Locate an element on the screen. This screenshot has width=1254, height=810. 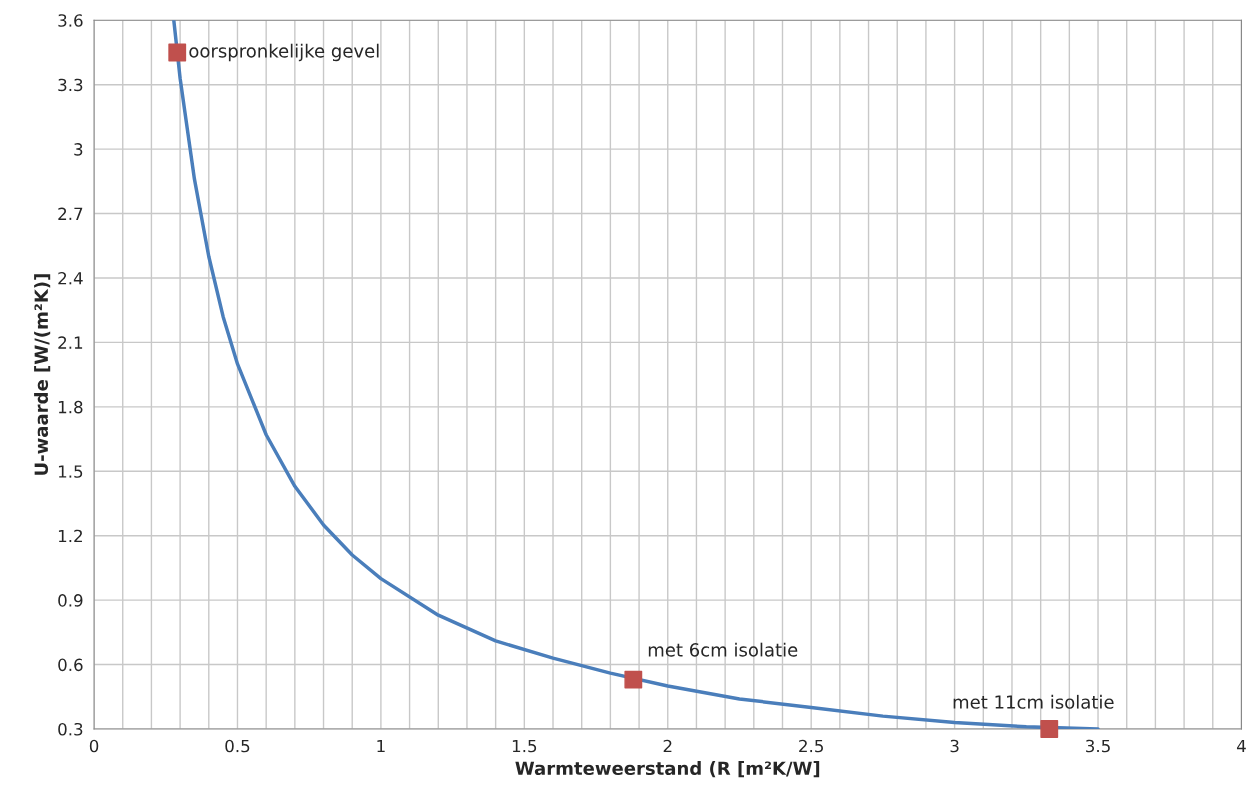
y-tick-label: 3.3 is located at coordinates (70, 85).